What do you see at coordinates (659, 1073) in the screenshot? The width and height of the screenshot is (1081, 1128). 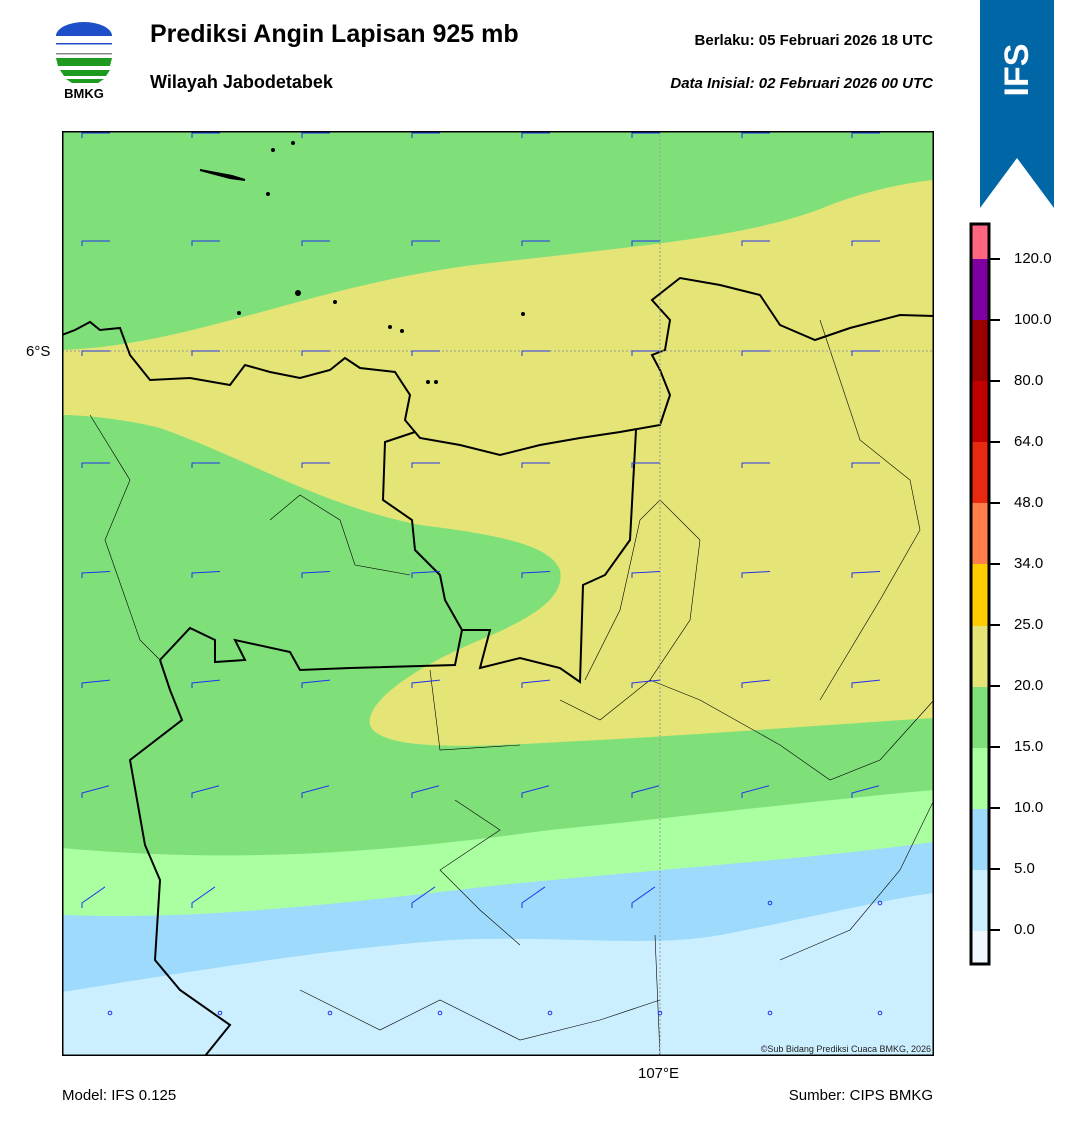 I see `longitude-label: 107°E` at bounding box center [659, 1073].